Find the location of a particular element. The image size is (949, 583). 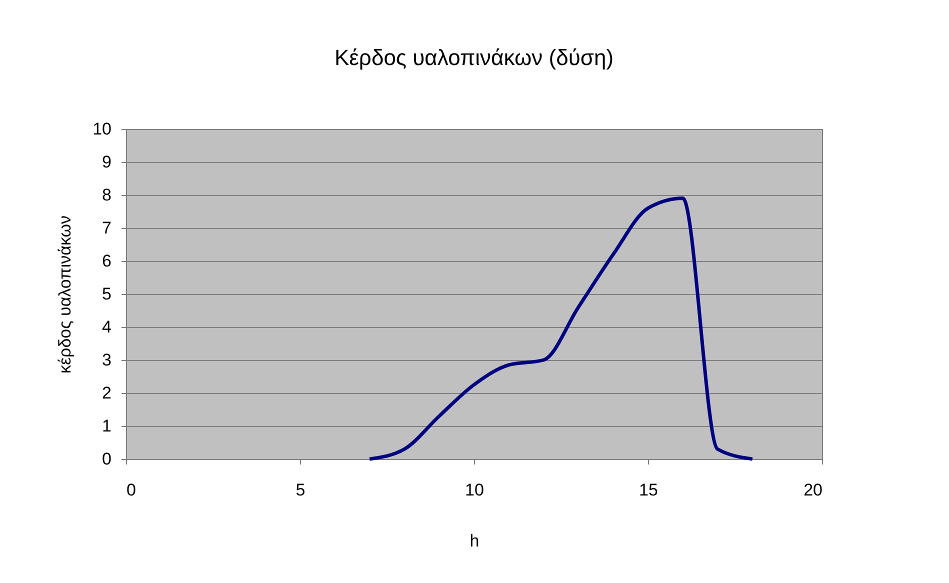

y-tick-label: 0 is located at coordinates (107, 459).